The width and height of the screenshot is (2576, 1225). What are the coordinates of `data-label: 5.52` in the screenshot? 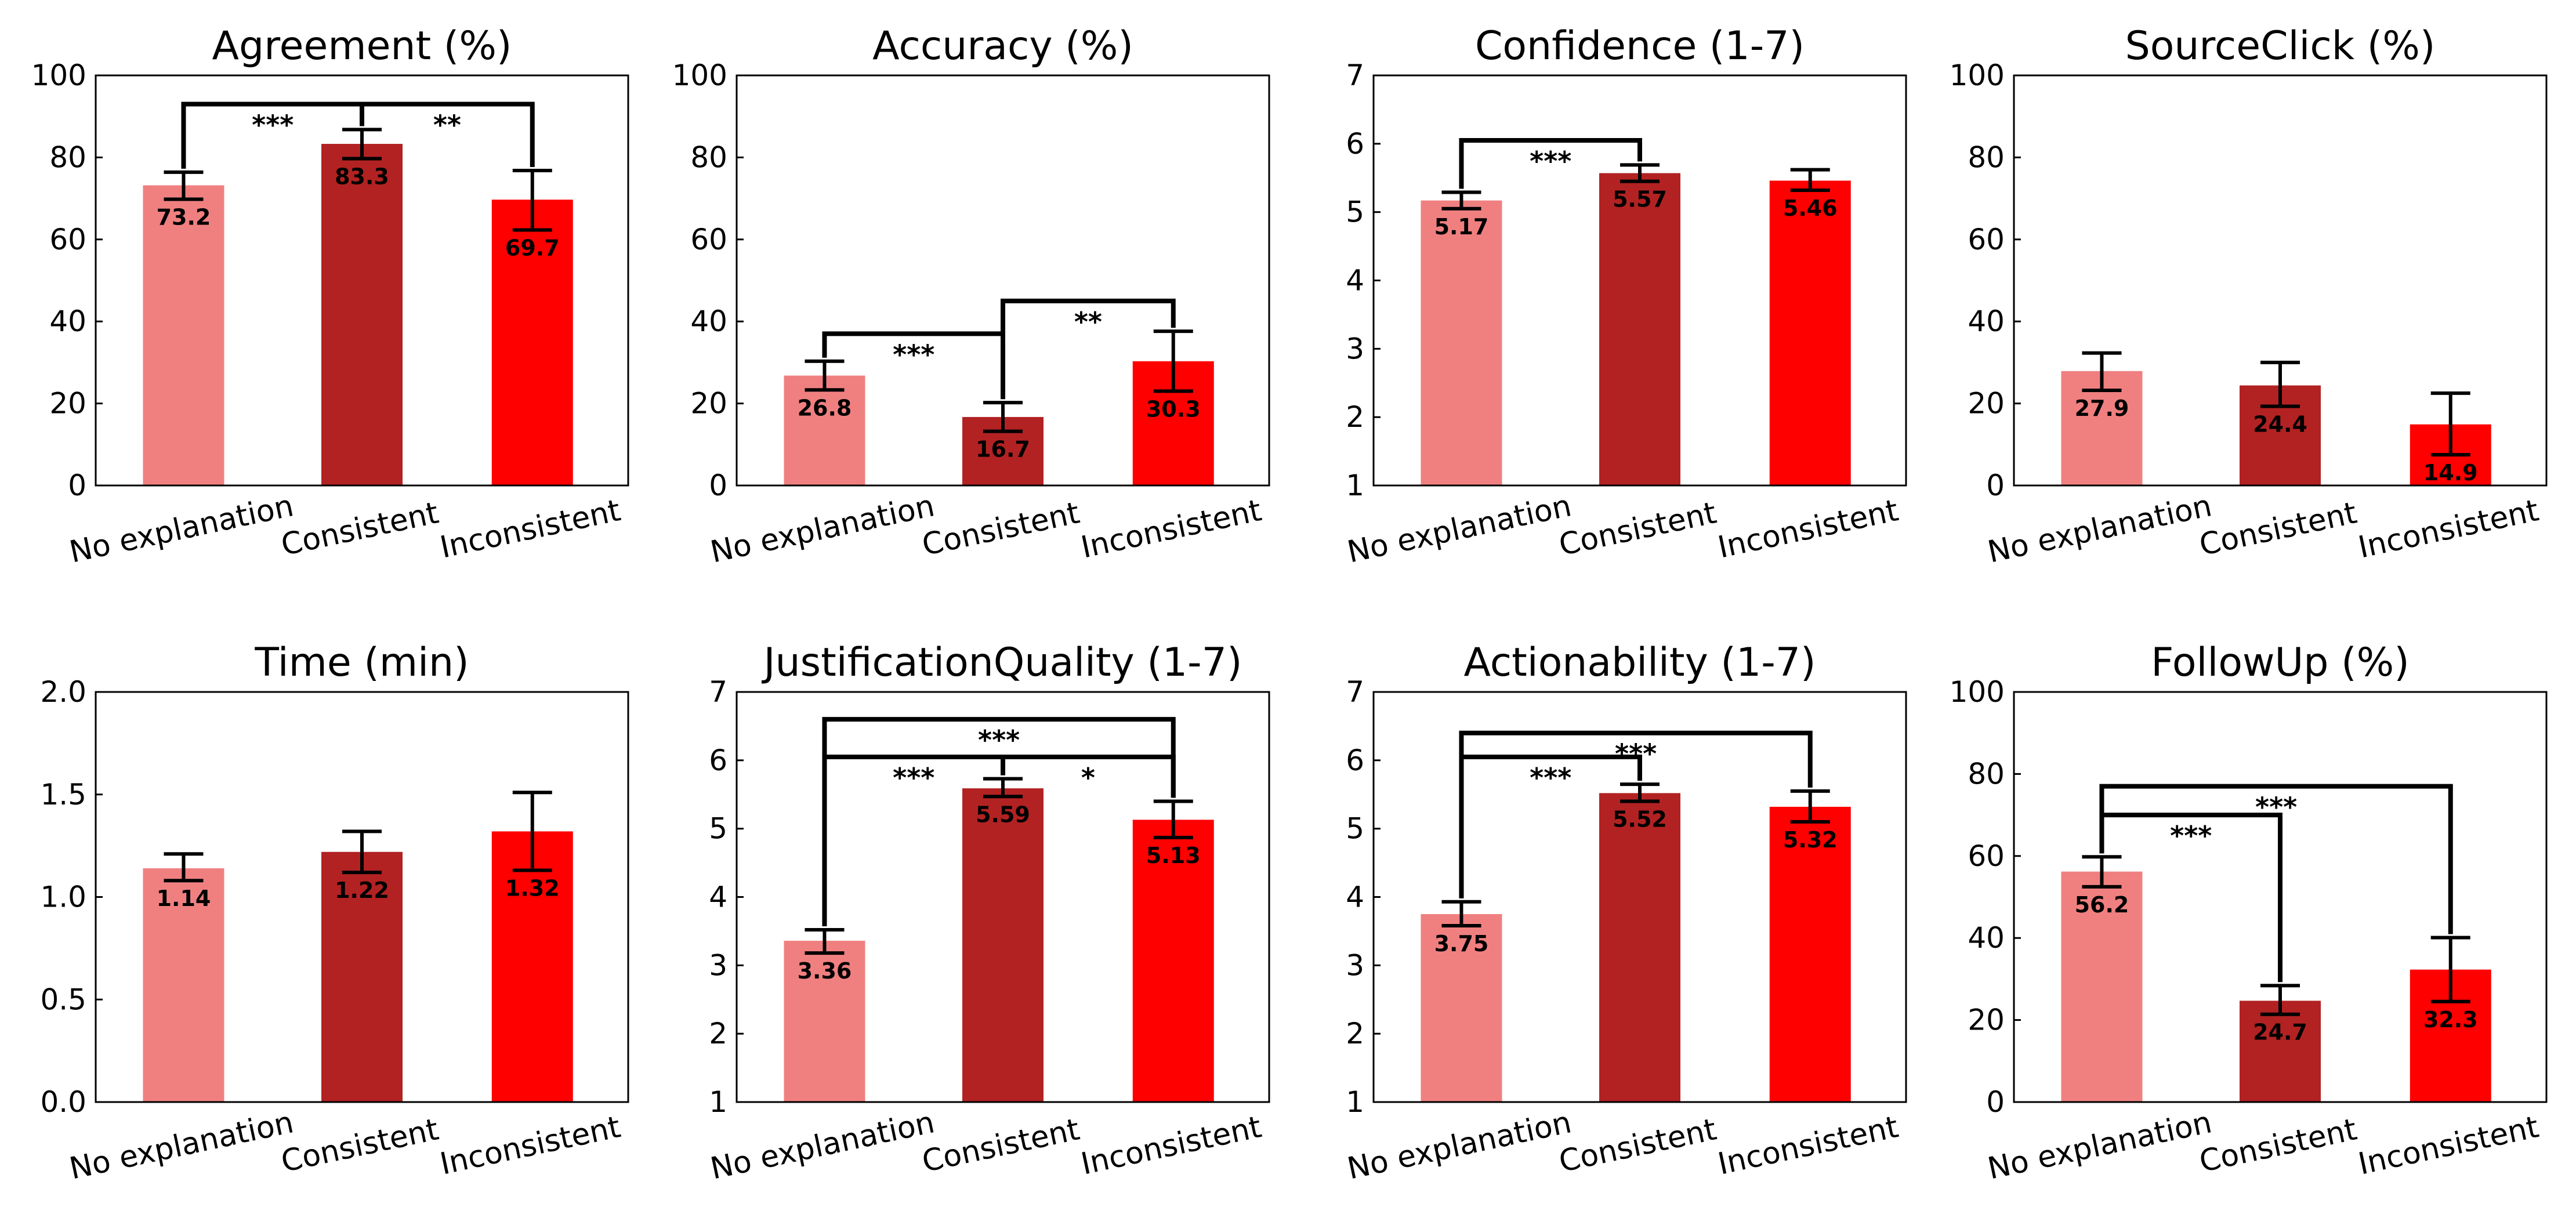 It's located at (1640, 820).